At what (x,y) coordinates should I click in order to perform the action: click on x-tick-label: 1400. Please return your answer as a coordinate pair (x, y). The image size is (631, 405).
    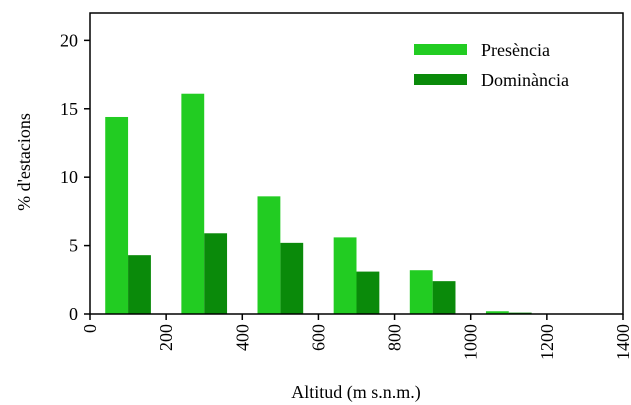
    Looking at the image, I should click on (622, 342).